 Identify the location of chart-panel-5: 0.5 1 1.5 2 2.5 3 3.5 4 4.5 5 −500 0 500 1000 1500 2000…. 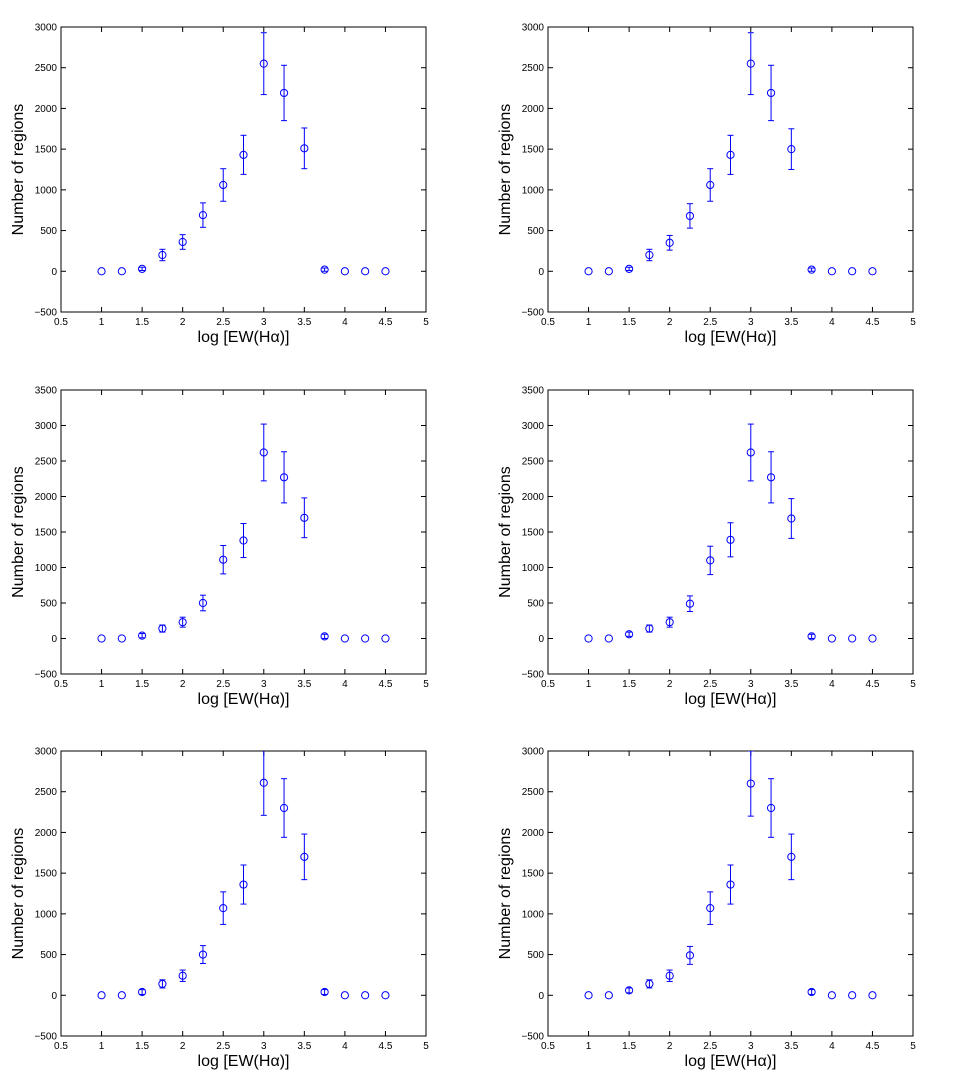
(219, 909).